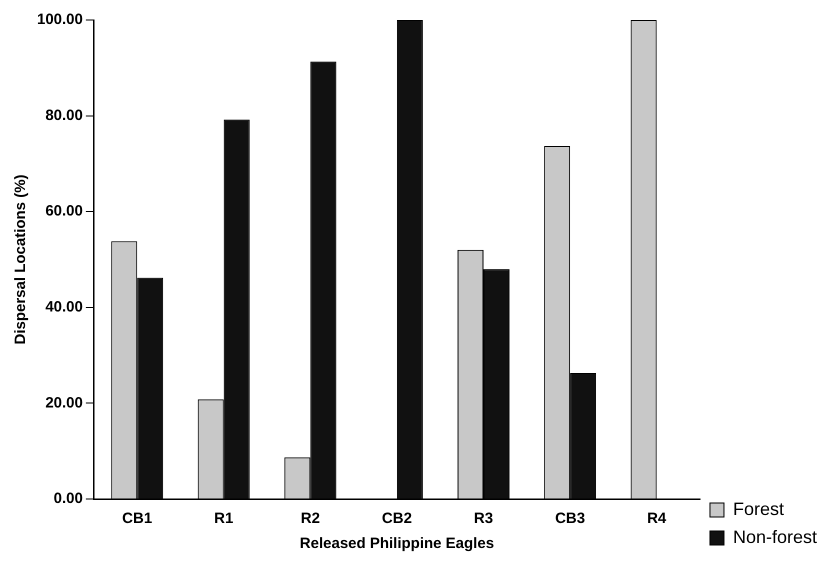 This screenshot has height=565, width=839. Describe the element at coordinates (21, 259) in the screenshot. I see `y-axis-title: Dispersal Locations (%)` at that location.